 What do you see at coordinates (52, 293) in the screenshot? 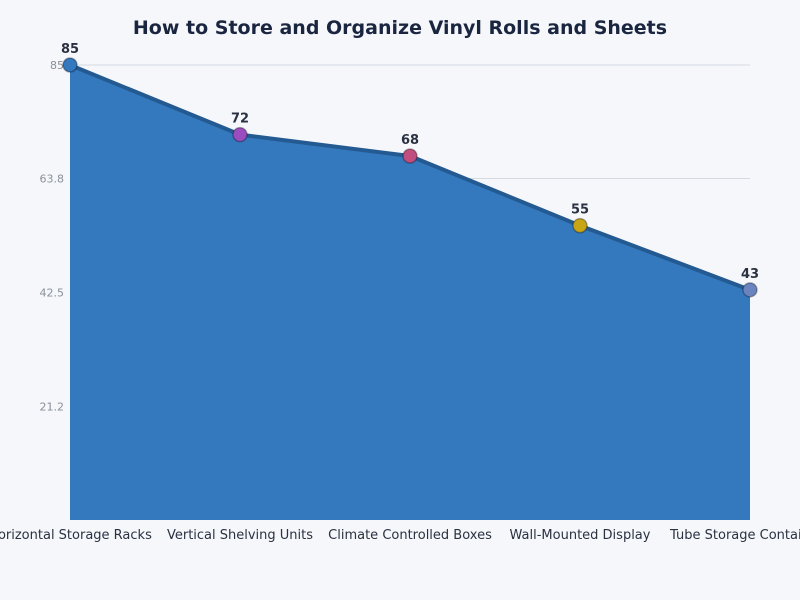
I see `y-tick-label: 42.5` at bounding box center [52, 293].